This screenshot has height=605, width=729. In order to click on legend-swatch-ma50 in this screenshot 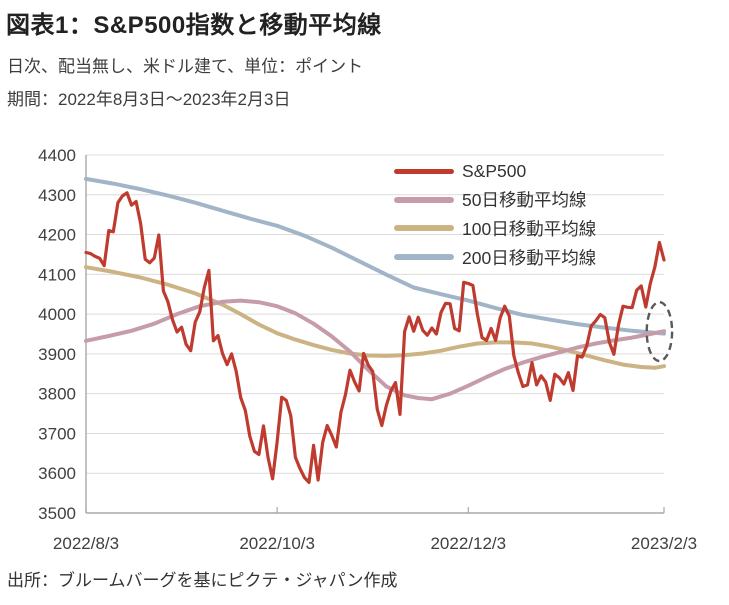, I will do `click(424, 199)`.